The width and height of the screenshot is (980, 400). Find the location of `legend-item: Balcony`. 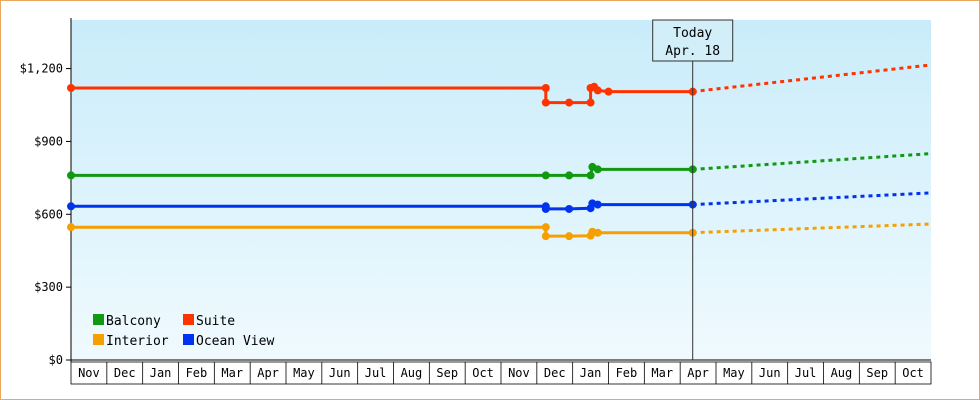

legend-item: Balcony is located at coordinates (127, 321).